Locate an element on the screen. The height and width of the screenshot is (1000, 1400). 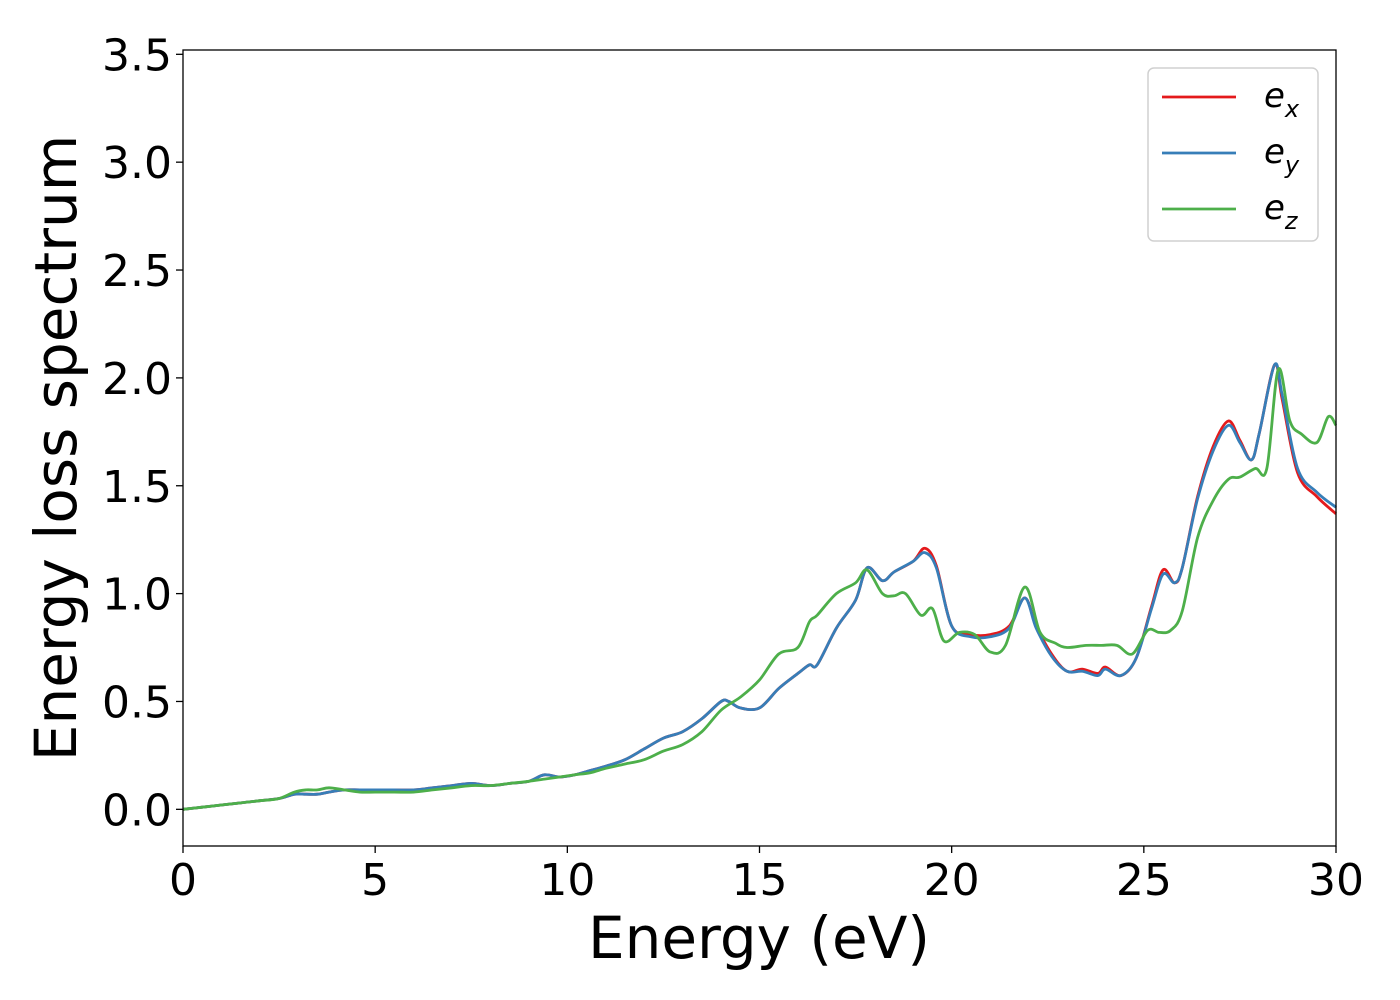
legend-label-y: ey is located at coordinates (1282, 155).